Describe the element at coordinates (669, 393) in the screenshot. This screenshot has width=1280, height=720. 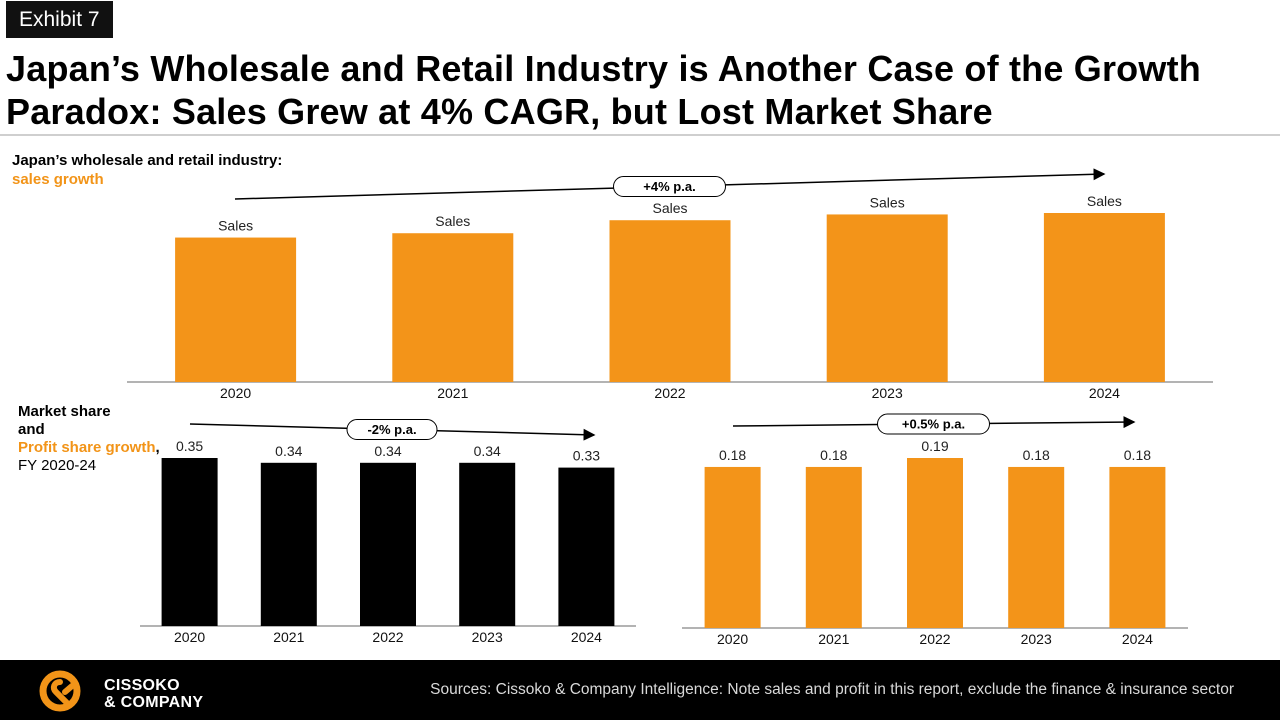
I see `sales-tick-2022: 2022` at that location.